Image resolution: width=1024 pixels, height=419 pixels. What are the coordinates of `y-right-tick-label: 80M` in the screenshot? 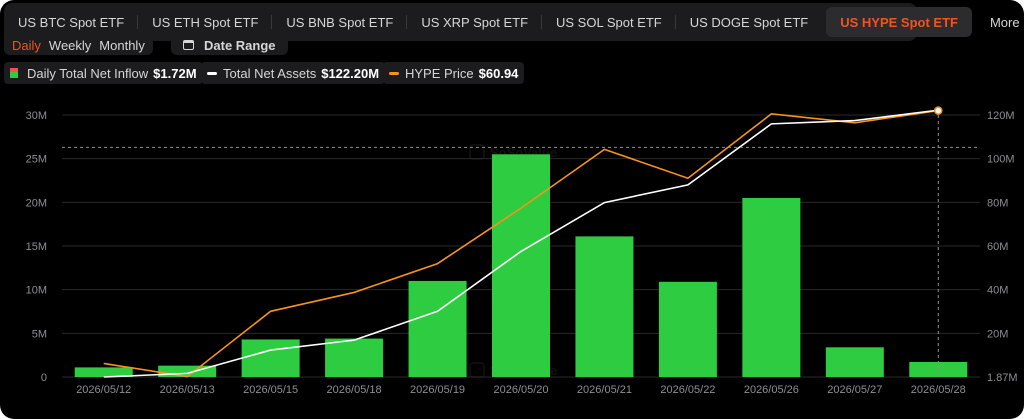 It's located at (997, 203).